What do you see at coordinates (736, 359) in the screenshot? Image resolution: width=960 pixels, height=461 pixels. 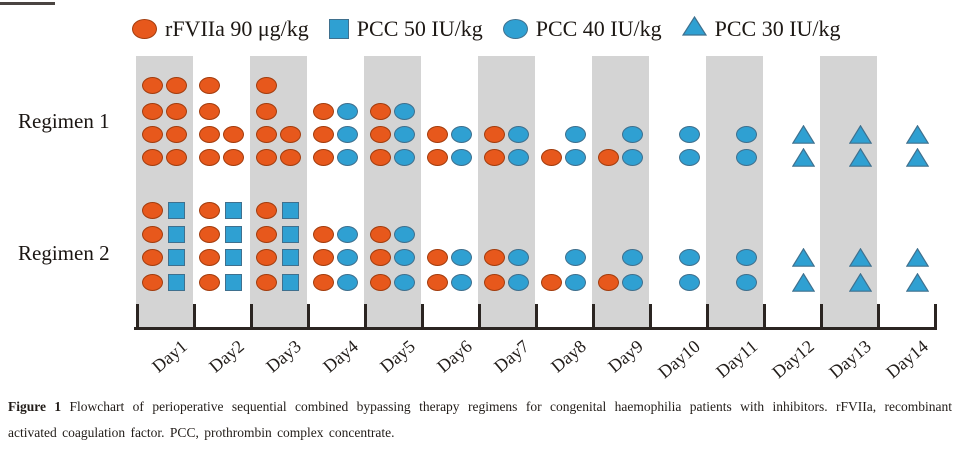 I see `axis-label-day11: Day11` at bounding box center [736, 359].